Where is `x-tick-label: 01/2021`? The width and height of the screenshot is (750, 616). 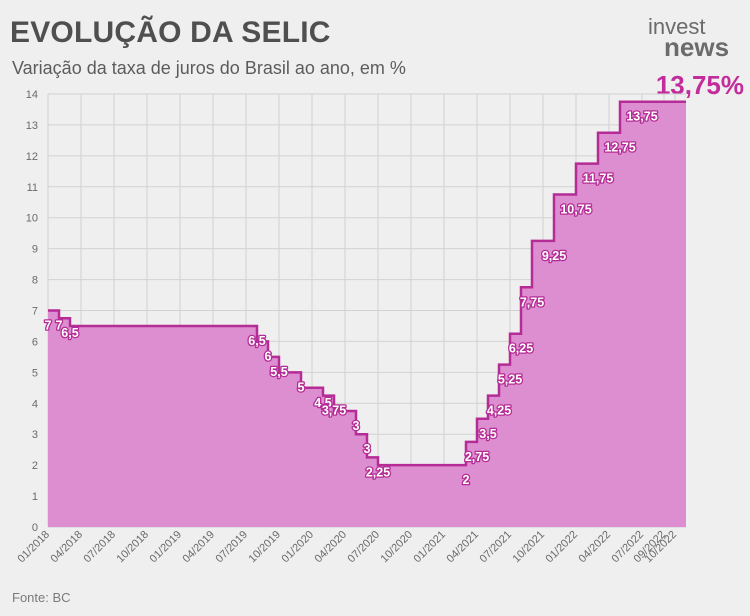
x-tick-label: 01/2021 is located at coordinates (430, 547).